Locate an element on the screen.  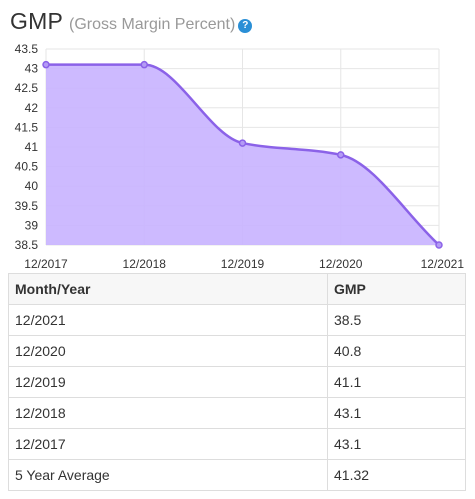
x-tick-label: 12/2019 is located at coordinates (243, 264).